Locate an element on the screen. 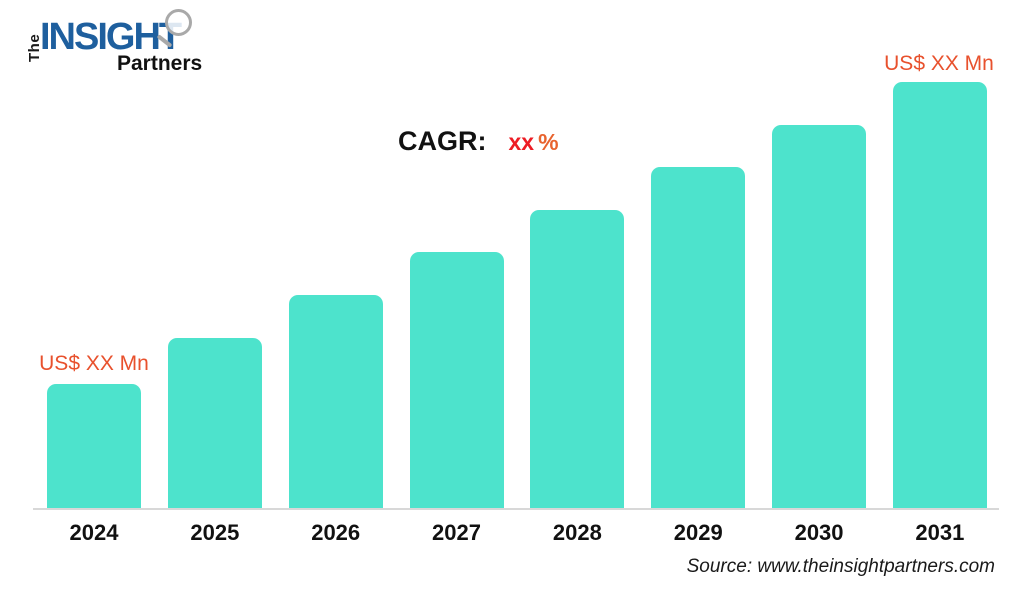  cagr-label: CAGR: is located at coordinates (442, 141).